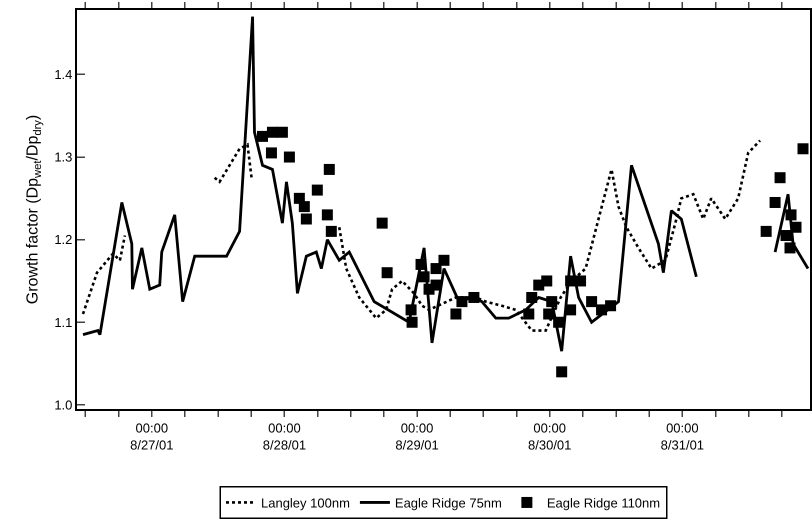 This screenshot has height=519, width=812. What do you see at coordinates (603, 503) in the screenshot?
I see `legend-label: Eagle Ridge 110nm` at bounding box center [603, 503].